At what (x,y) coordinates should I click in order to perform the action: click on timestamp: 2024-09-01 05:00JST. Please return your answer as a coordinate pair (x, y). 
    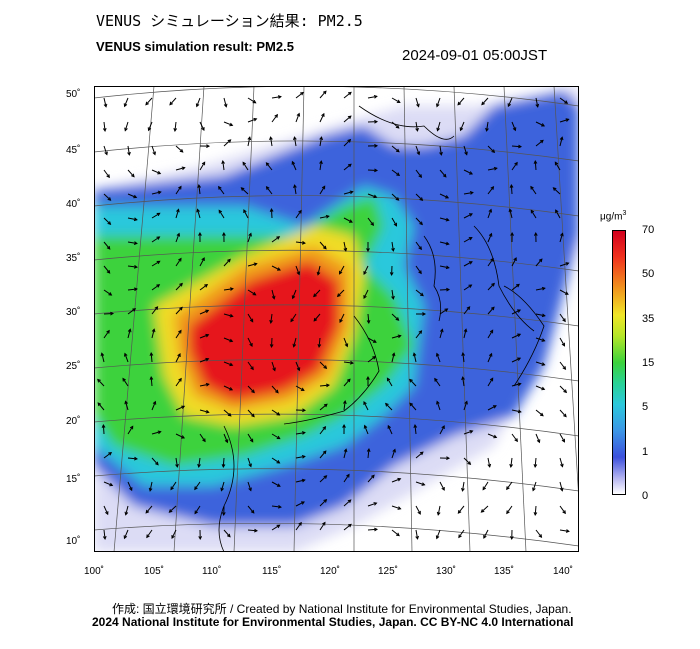
    Looking at the image, I should click on (475, 55).